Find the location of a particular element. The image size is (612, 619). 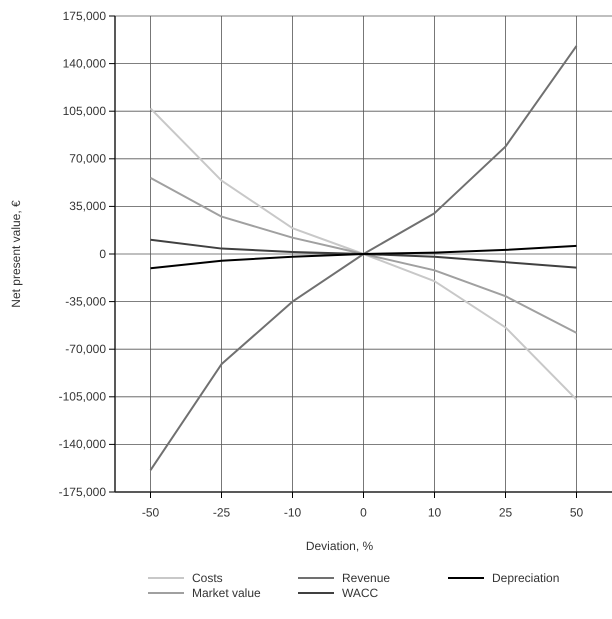

y-axis-title: Net present value, € is located at coordinates (16, 254).